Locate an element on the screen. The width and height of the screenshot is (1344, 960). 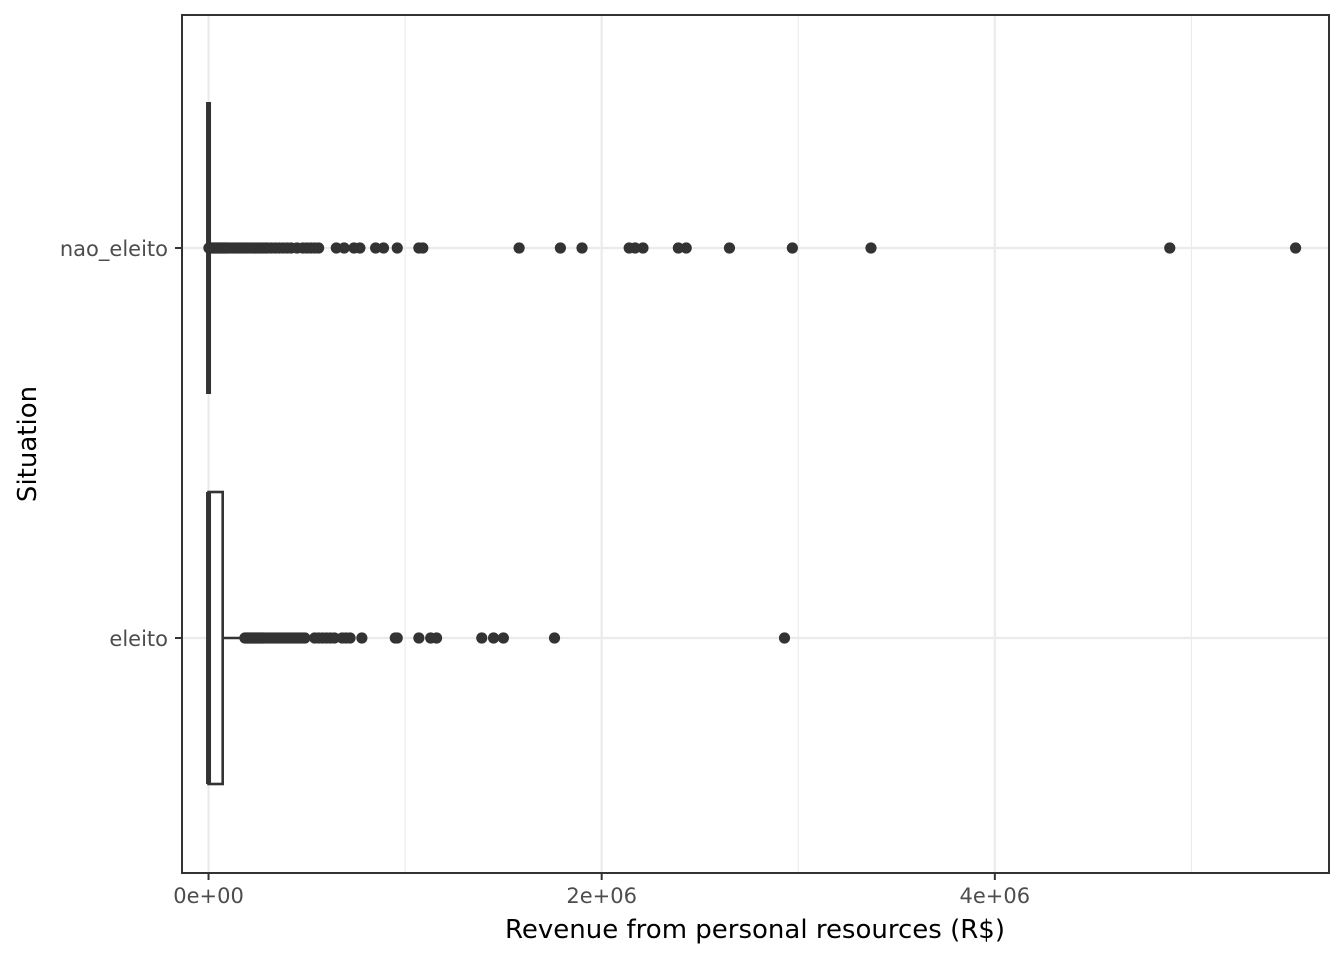
box-group-eleito is located at coordinates (498, 638).